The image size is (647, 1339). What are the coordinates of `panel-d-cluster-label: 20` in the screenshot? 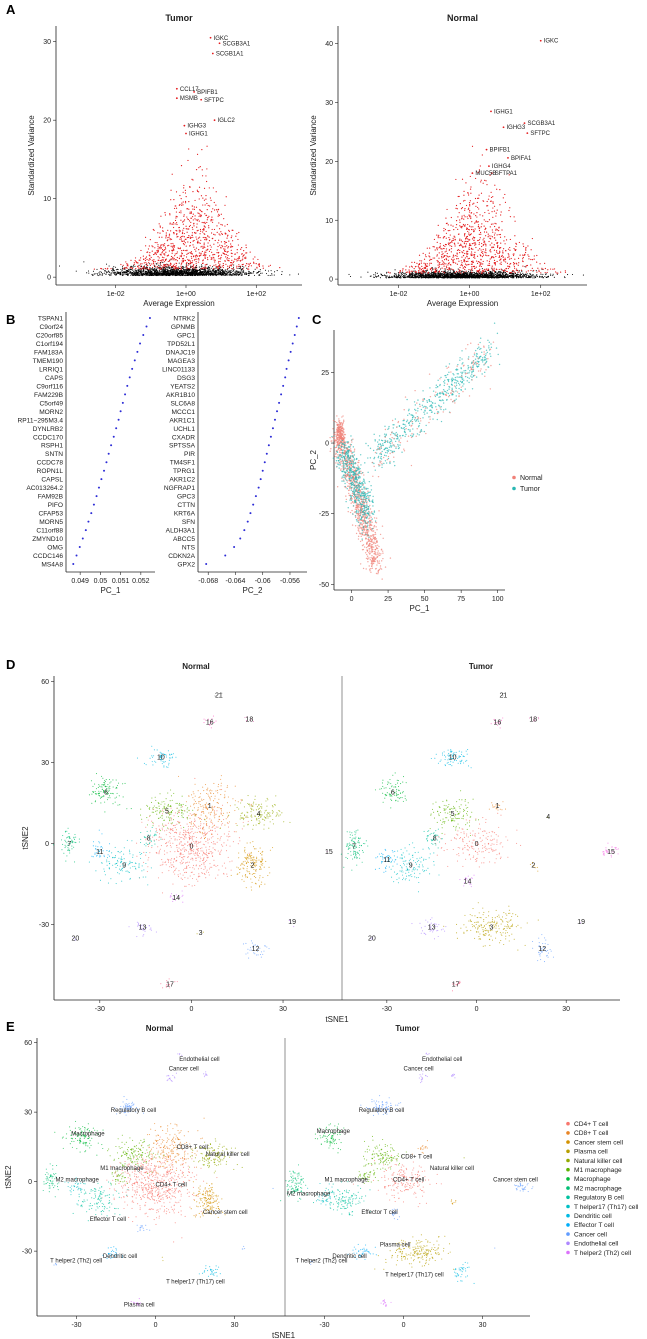 It's located at (372, 938).